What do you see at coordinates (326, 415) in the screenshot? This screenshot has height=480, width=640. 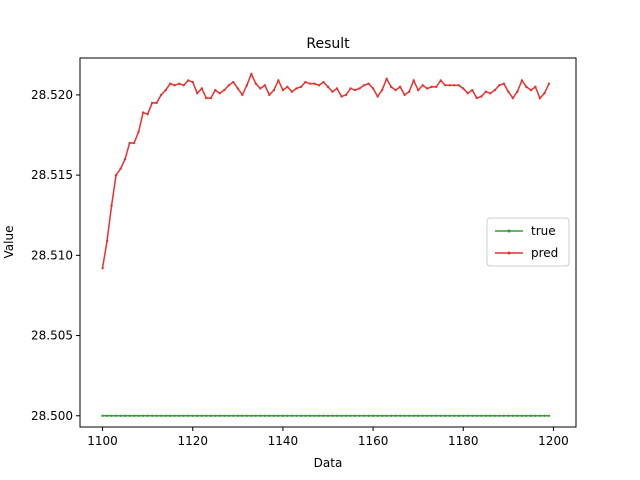 I see `series-true` at bounding box center [326, 415].